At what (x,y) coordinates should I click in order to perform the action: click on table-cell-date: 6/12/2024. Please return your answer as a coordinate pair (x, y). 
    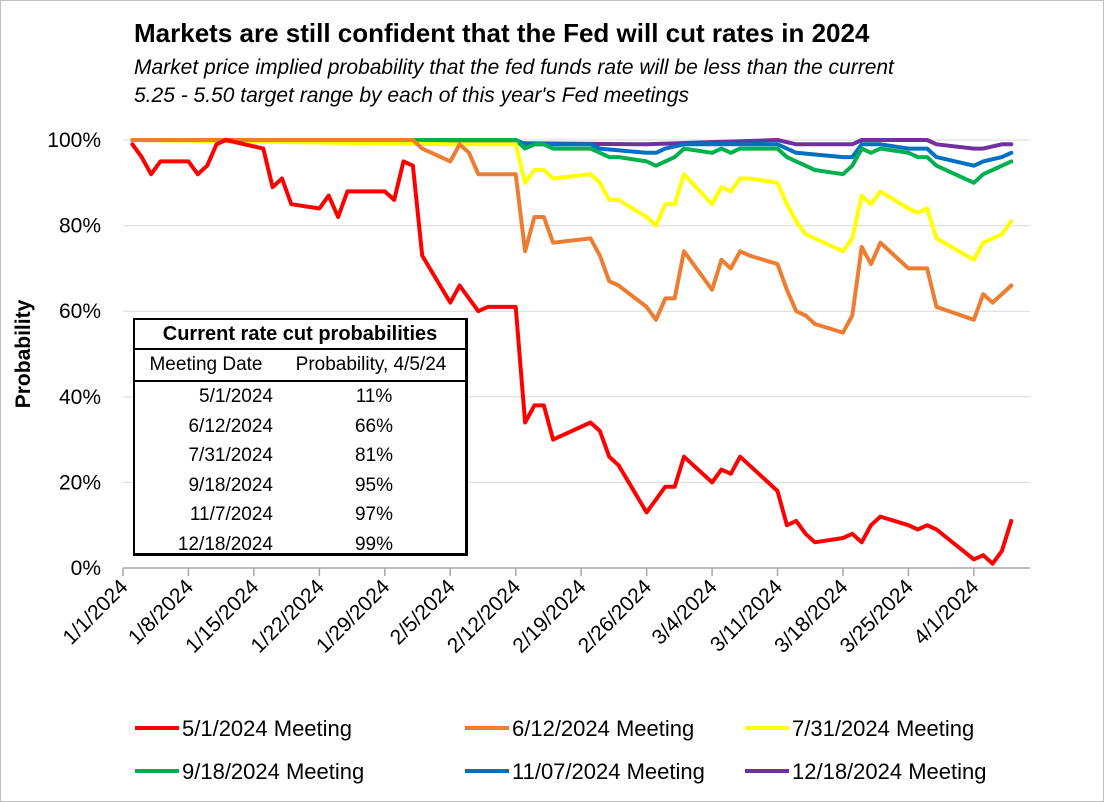
    Looking at the image, I should click on (230, 426).